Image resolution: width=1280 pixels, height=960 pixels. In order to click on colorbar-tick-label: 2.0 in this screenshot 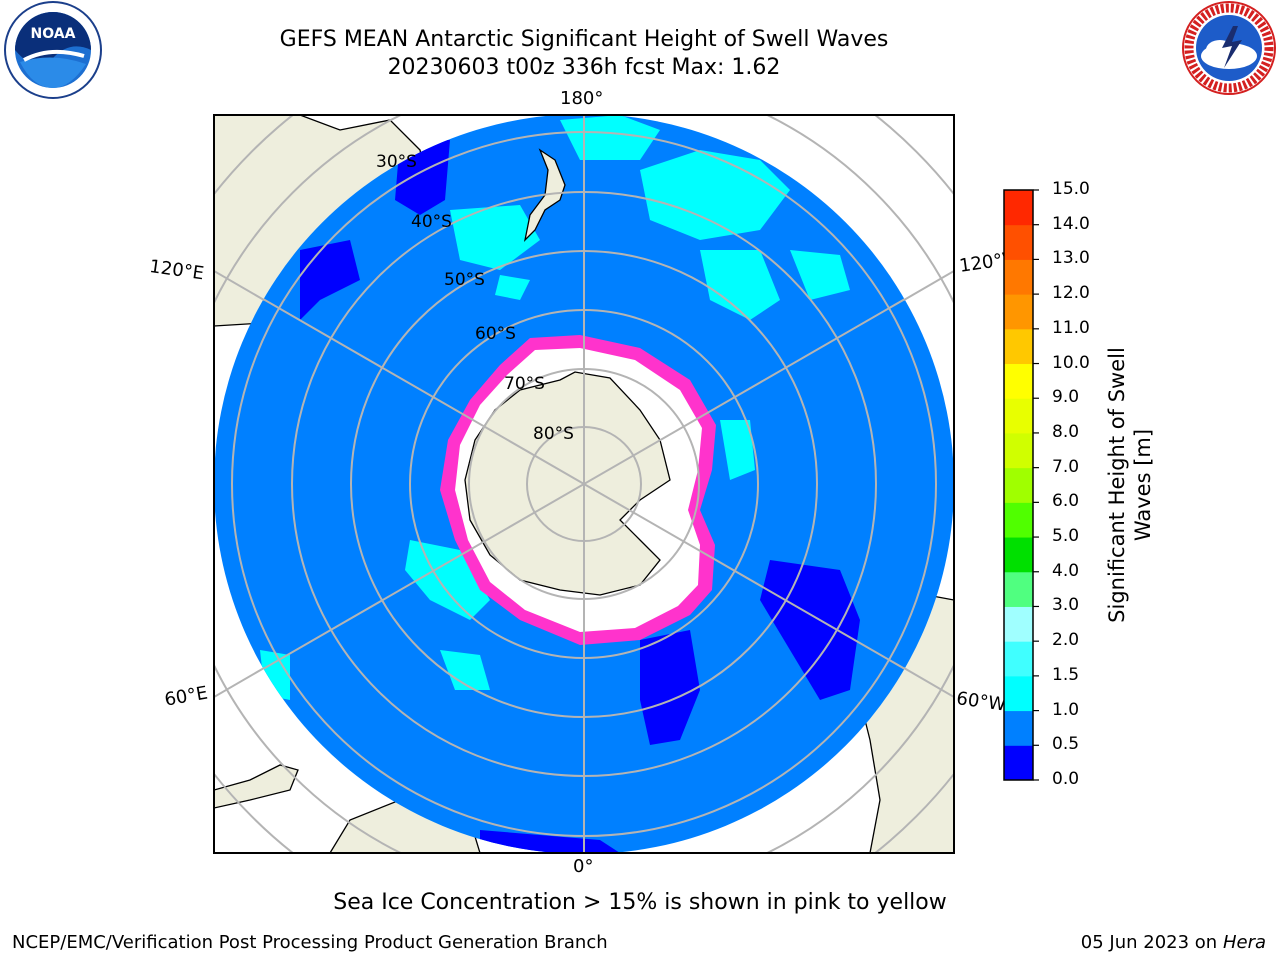, I will do `click(1066, 640)`.